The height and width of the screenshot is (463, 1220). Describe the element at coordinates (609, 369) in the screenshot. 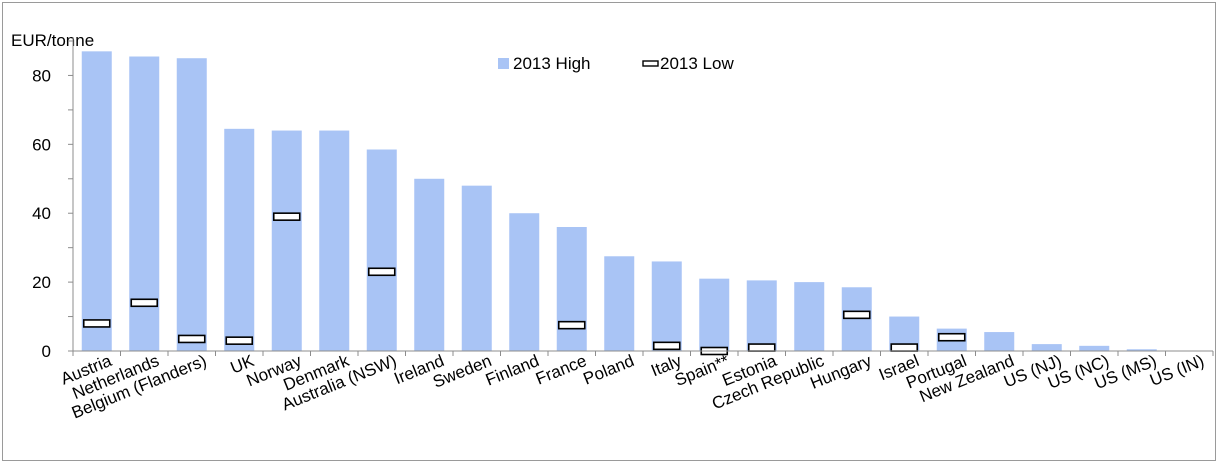

I see `x-label-12: Poland` at that location.